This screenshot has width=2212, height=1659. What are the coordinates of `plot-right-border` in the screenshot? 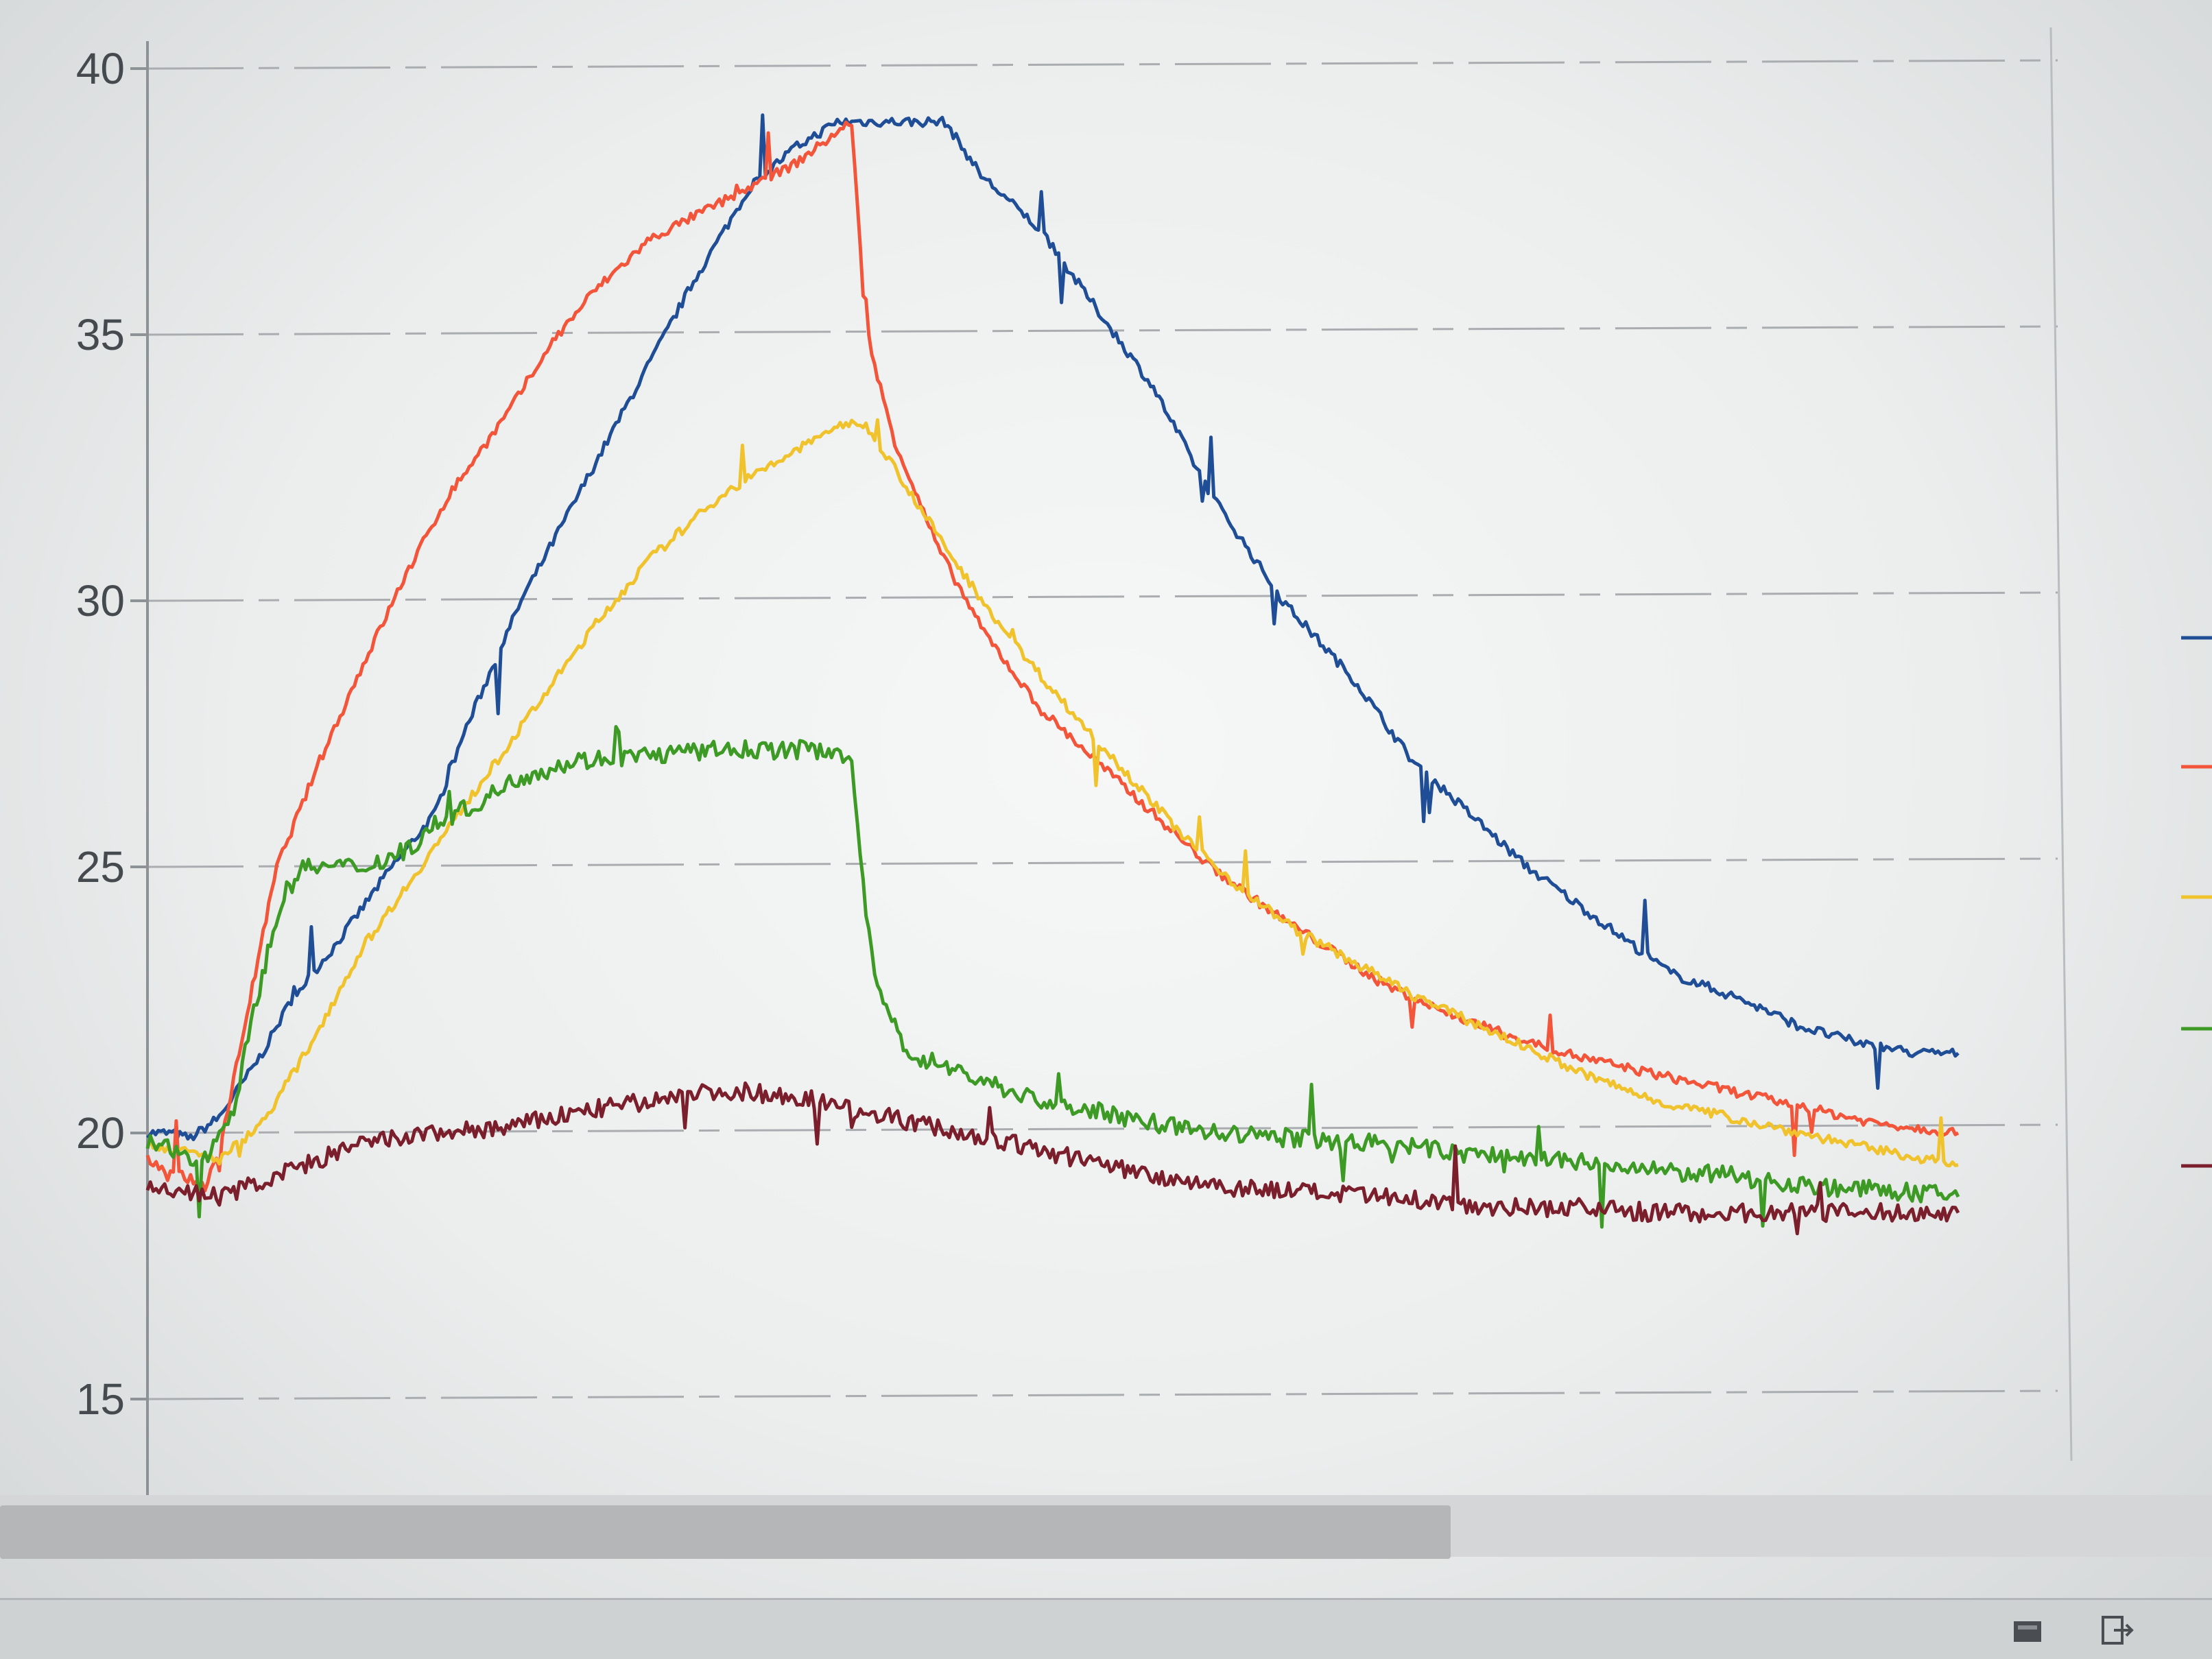 It's located at (2061, 744).